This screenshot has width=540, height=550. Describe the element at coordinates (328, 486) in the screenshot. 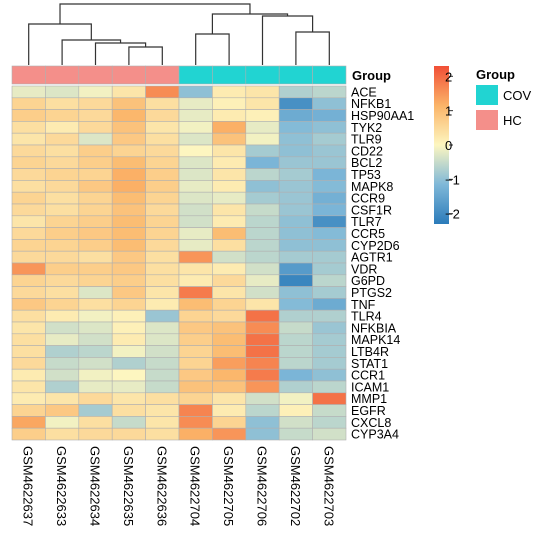

I see `column-label: GSM4622703` at that location.